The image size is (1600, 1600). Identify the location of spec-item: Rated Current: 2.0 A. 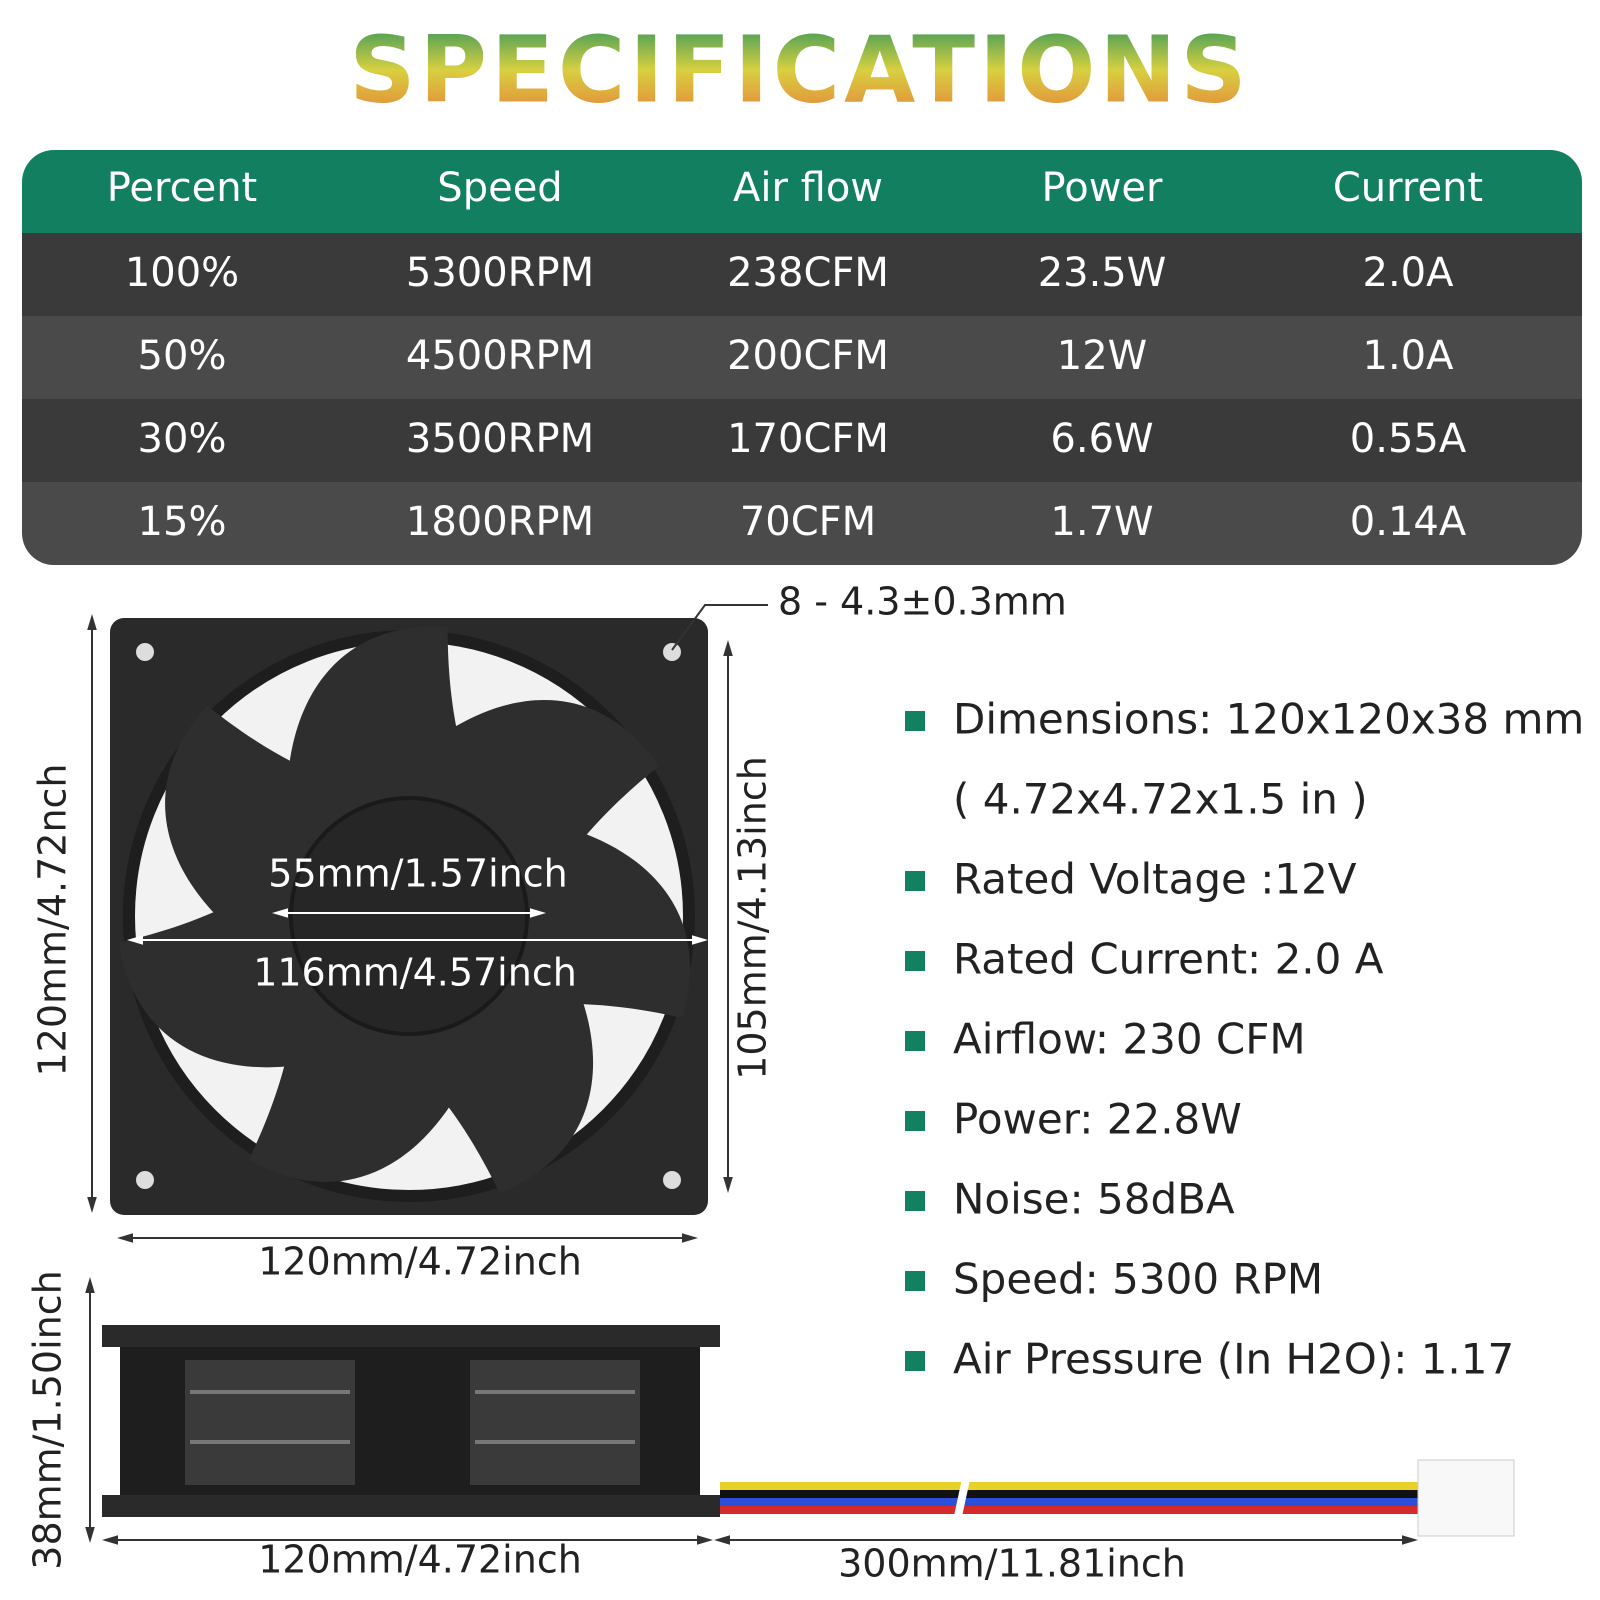
(1168, 959).